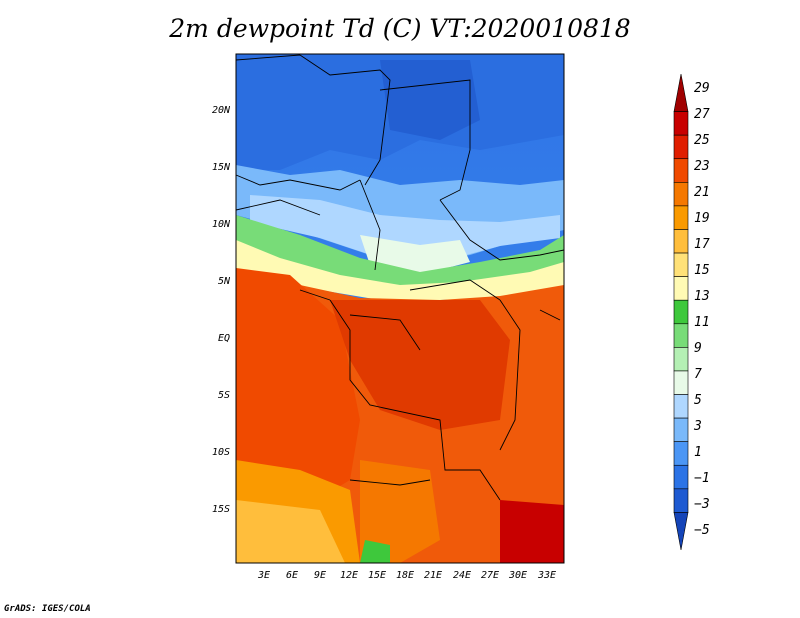 The width and height of the screenshot is (800, 618). I want to click on latitude-labels: 20N 15N 10N 5N EQ 5S 10S 15S, so click(221, 310).